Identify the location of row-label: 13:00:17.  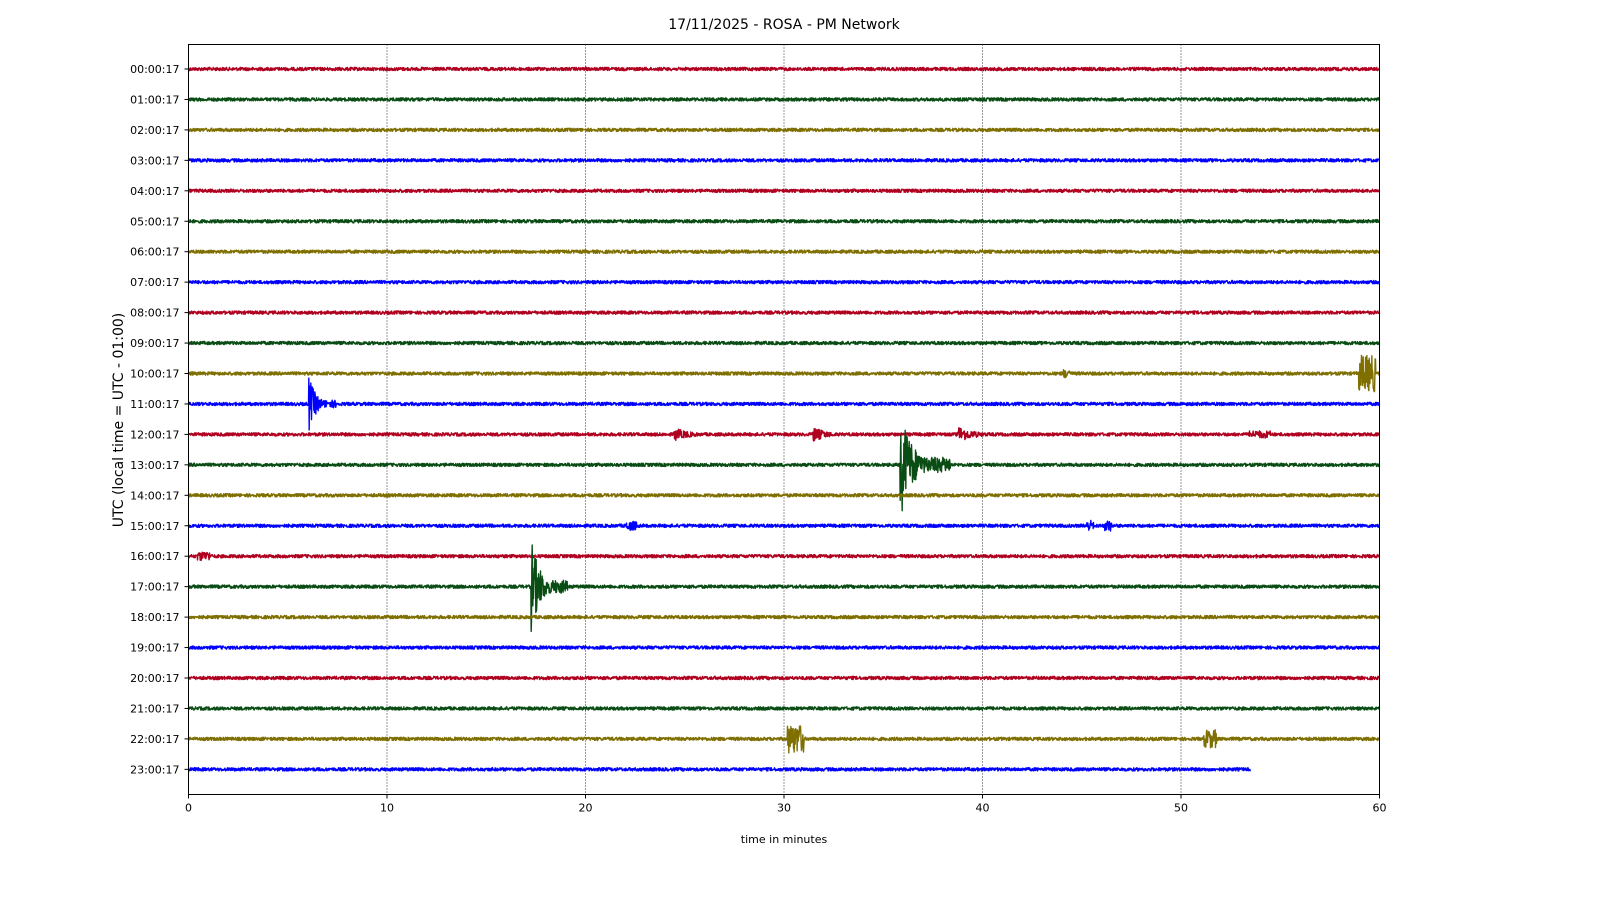
(154, 465).